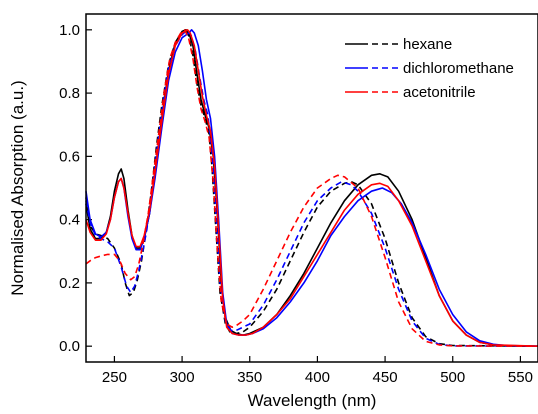 This screenshot has height=414, width=538. What do you see at coordinates (439, 92) in the screenshot?
I see `legend-label: acetonitrile` at bounding box center [439, 92].